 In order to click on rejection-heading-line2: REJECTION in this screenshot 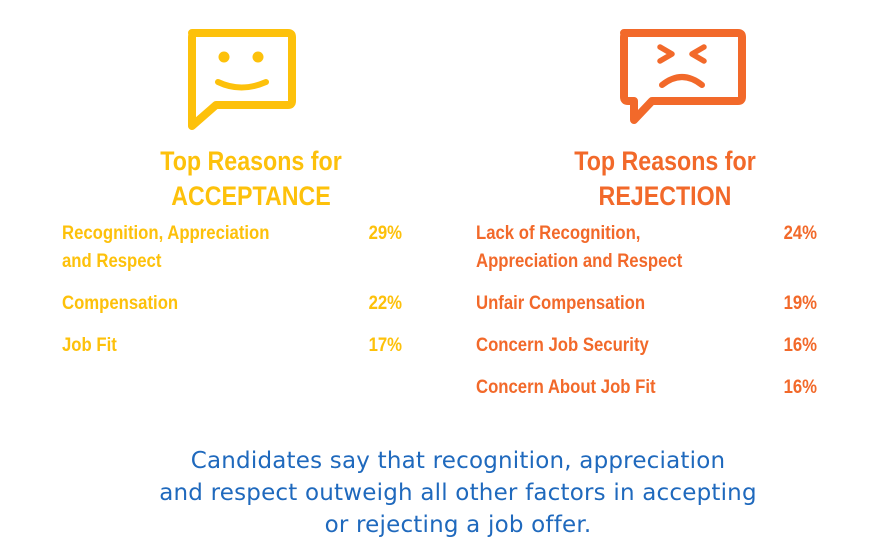, I will do `click(665, 196)`.